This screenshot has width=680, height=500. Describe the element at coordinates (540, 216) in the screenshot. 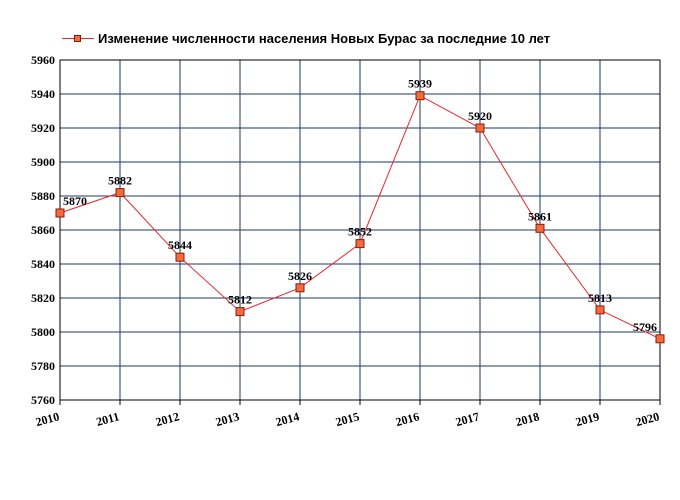

I see `data-label: 5861` at that location.